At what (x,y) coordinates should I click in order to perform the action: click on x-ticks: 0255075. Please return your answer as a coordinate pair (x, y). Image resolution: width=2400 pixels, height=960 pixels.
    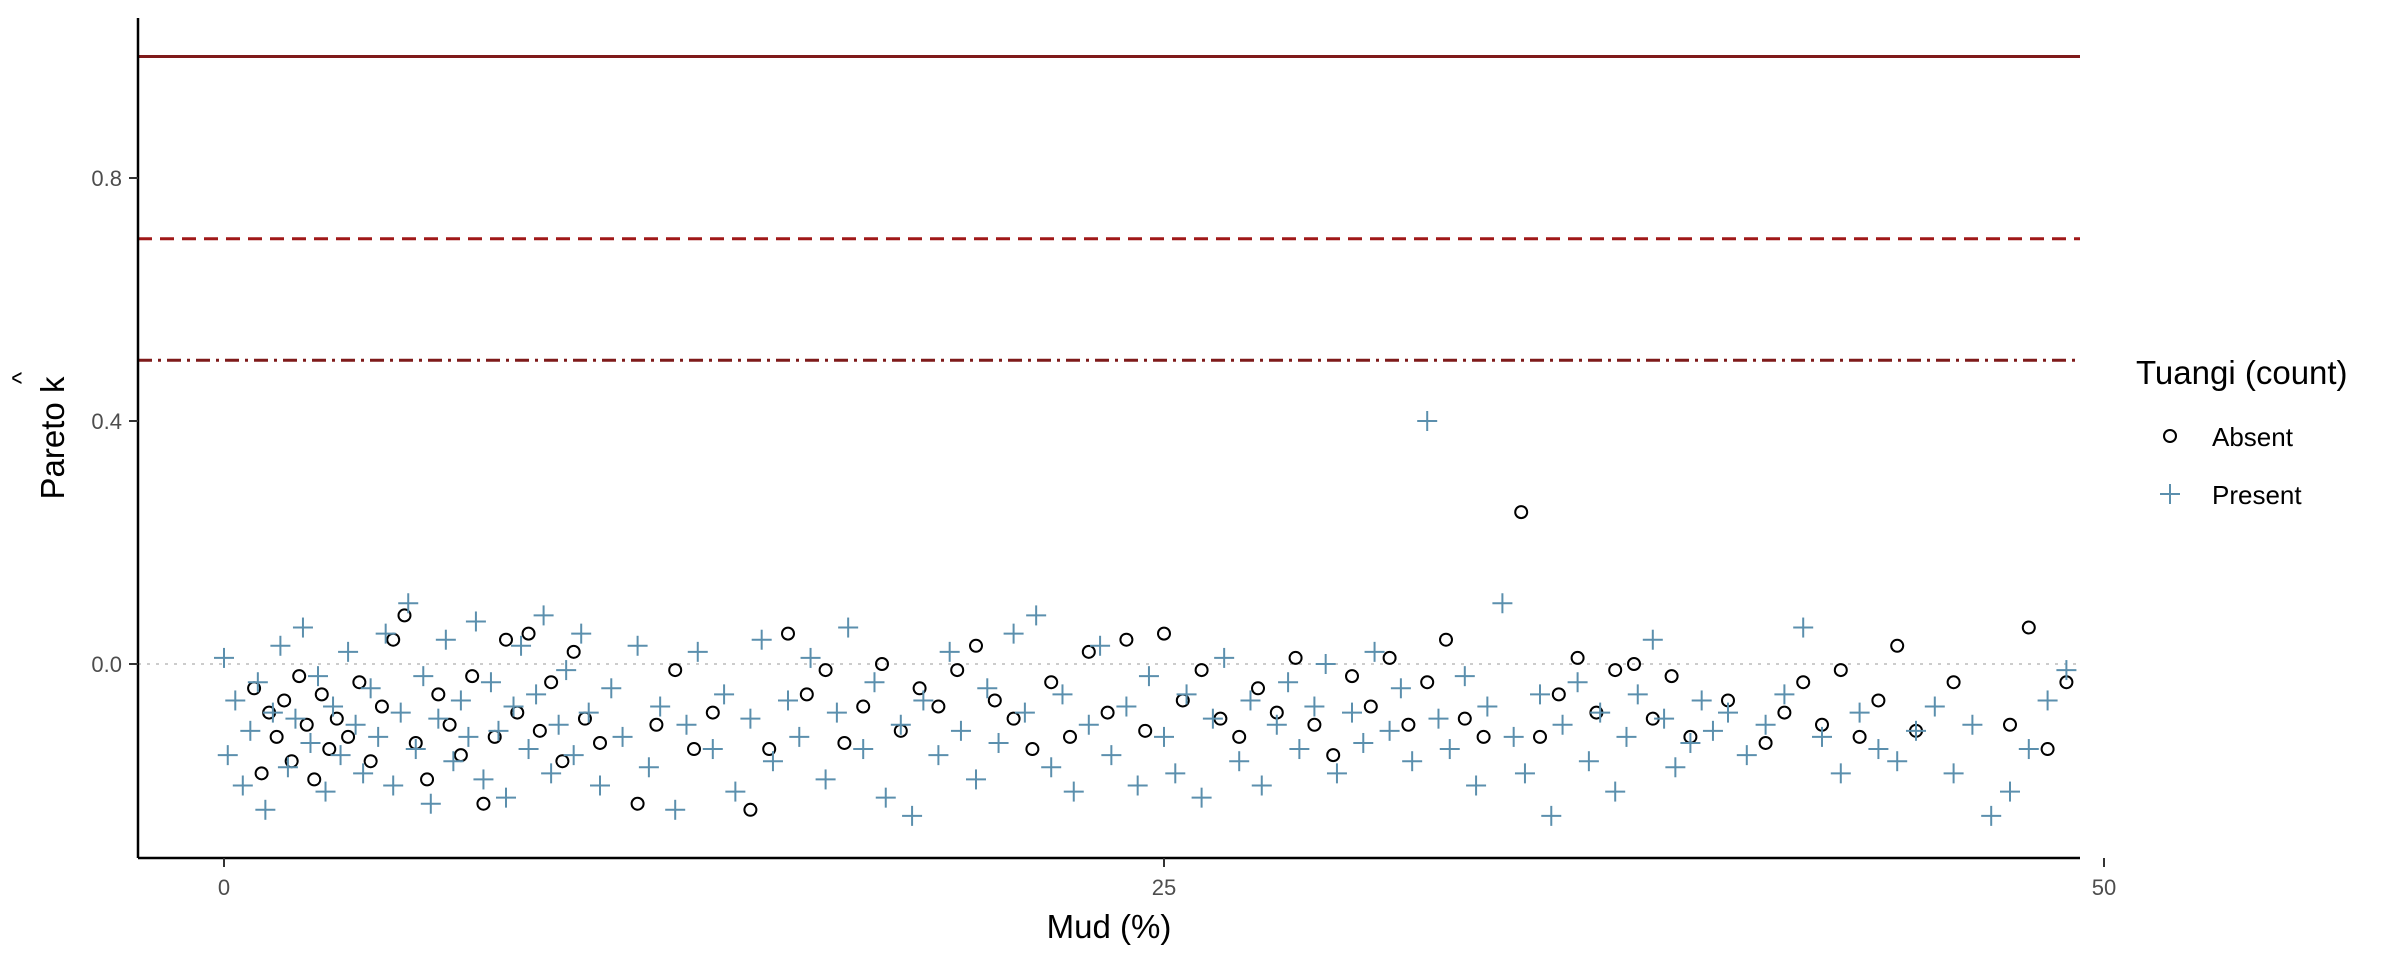
    Looking at the image, I should click on (1167, 879).